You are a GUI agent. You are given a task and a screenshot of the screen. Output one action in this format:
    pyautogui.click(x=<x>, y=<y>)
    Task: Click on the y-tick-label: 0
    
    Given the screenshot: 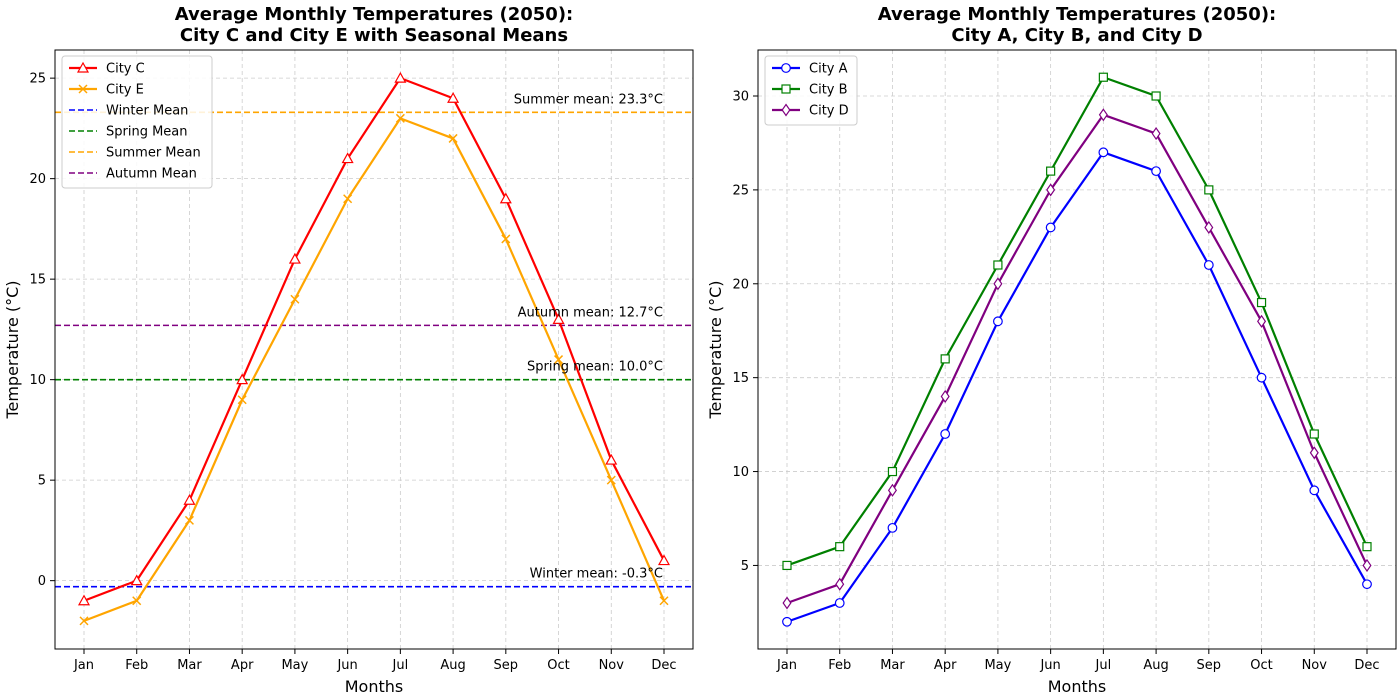 What is the action you would take?
    pyautogui.click(x=42, y=581)
    